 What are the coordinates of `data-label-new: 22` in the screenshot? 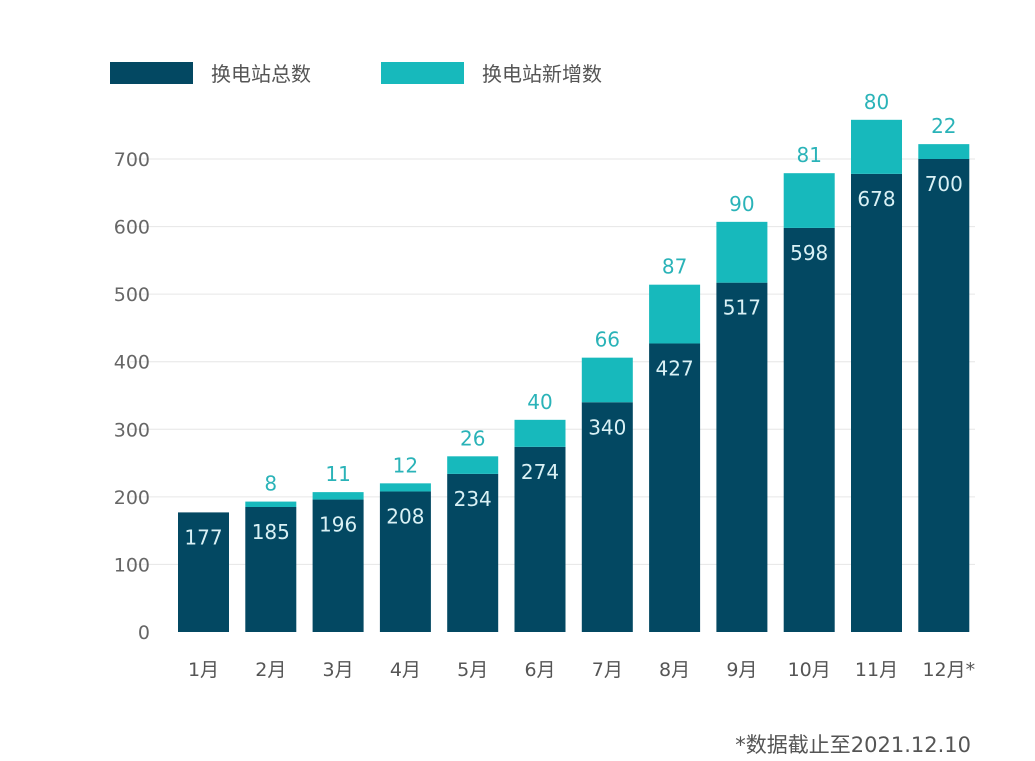 It's located at (943, 126).